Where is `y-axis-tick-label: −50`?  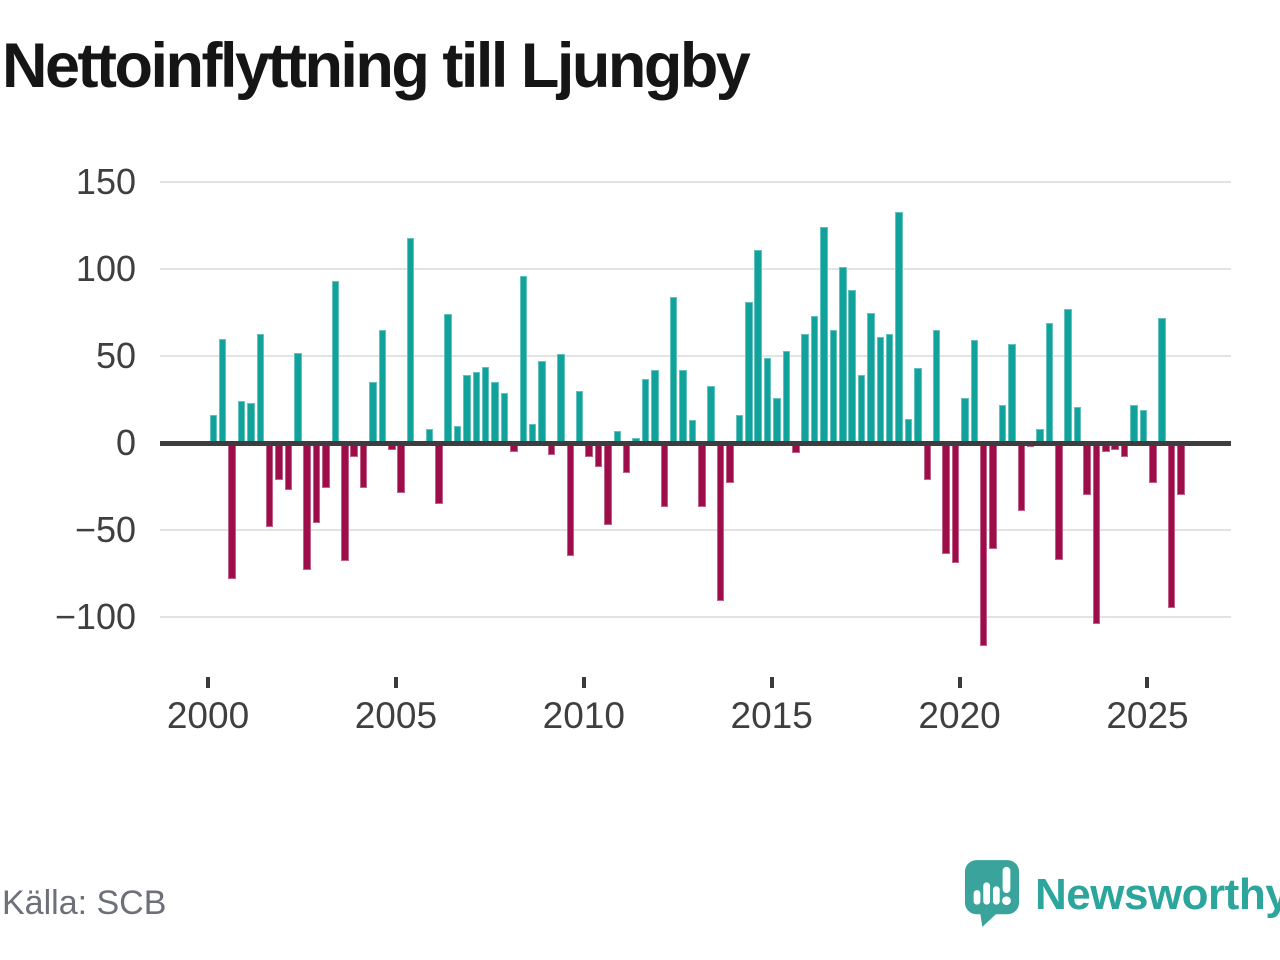
y-axis-tick-label: −50 is located at coordinates (105, 529).